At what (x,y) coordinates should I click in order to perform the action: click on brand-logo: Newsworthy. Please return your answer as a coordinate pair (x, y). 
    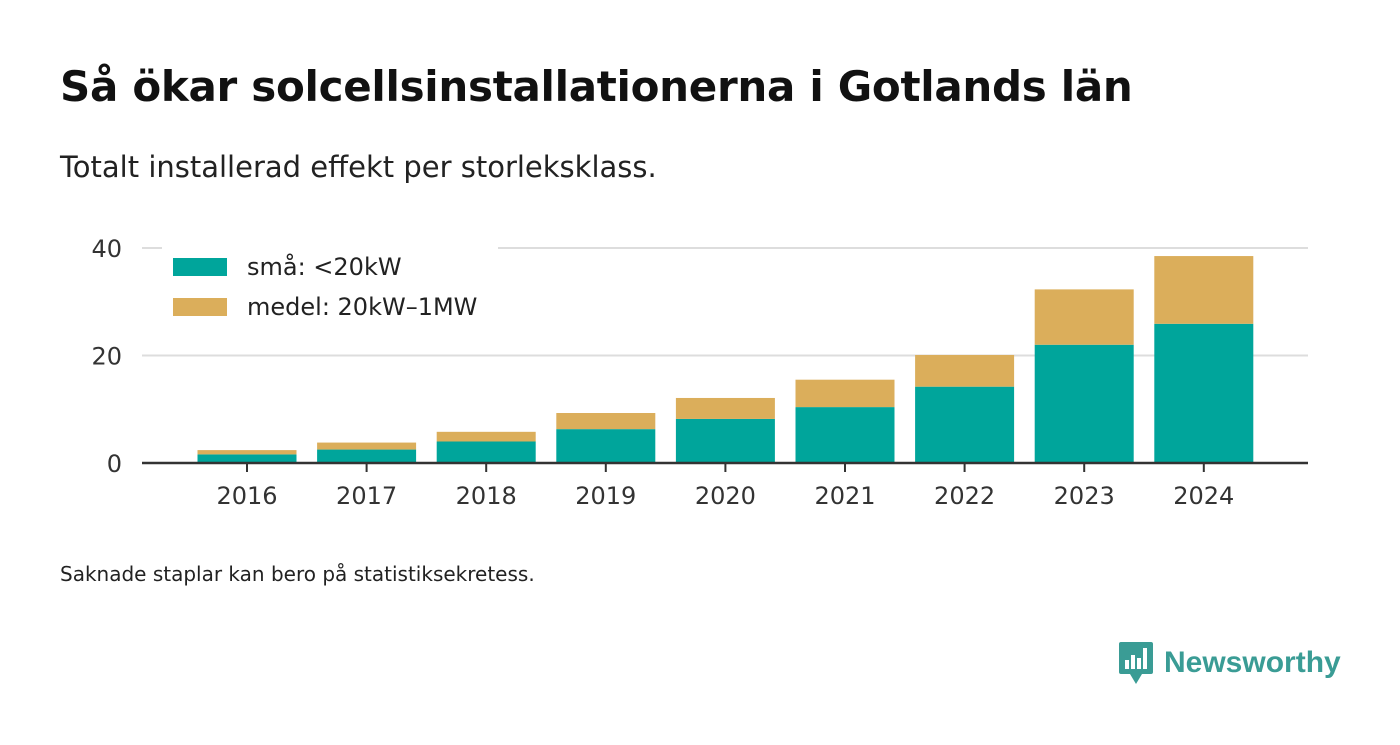
    Looking at the image, I should click on (1229, 663).